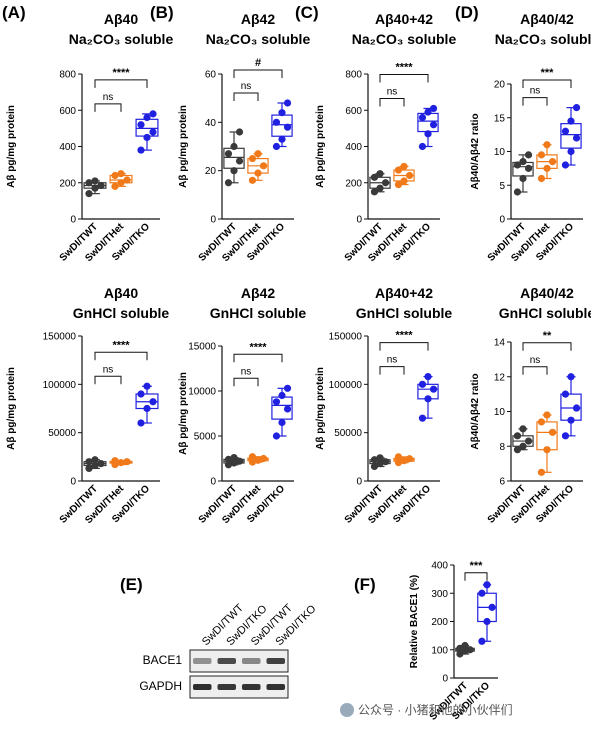  I want to click on y-tick-label: 5000, so click(205, 437).